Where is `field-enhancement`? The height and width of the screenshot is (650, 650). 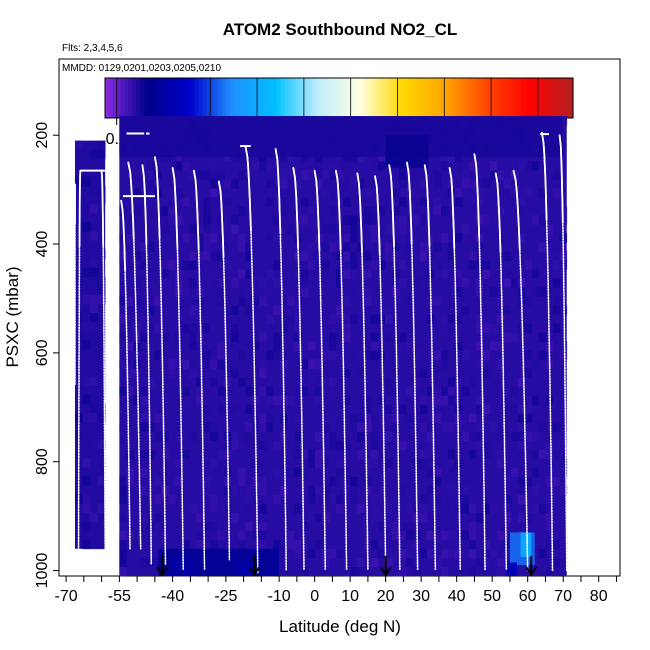
field-enhancement is located at coordinates (526, 544).